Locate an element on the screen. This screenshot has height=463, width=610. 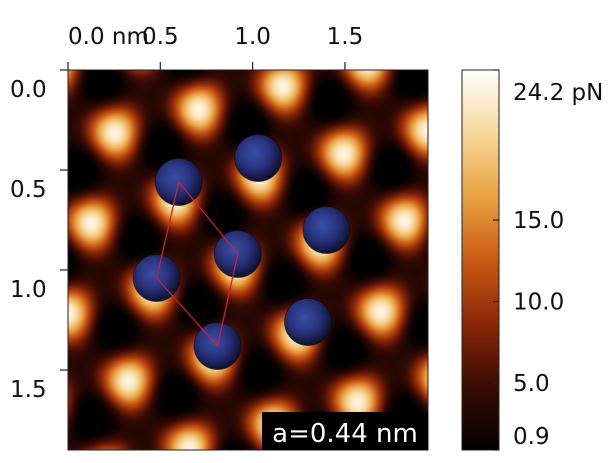
colorbar-tick-label: 0.9 is located at coordinates (531, 437).